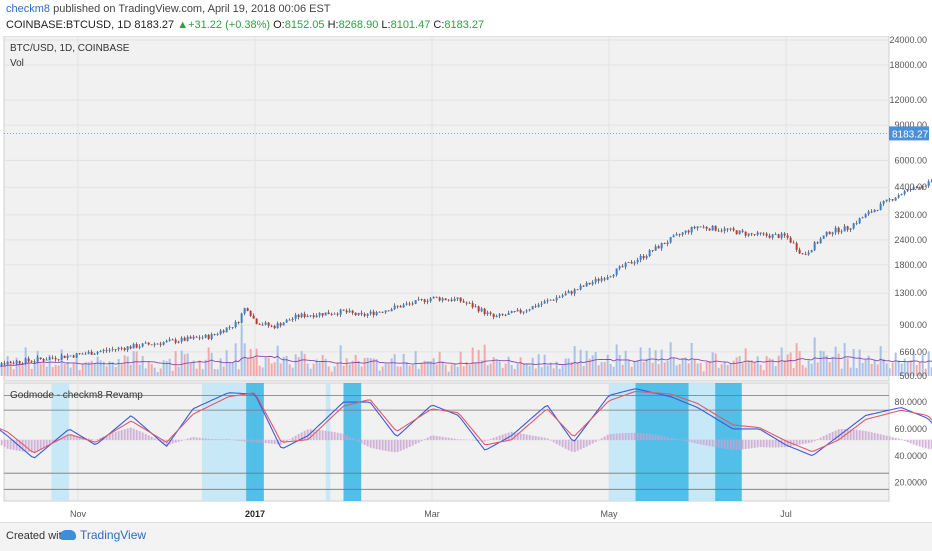 This screenshot has height=551, width=932. Describe the element at coordinates (183, 25) in the screenshot. I see `change-up-icon: ▲` at that location.